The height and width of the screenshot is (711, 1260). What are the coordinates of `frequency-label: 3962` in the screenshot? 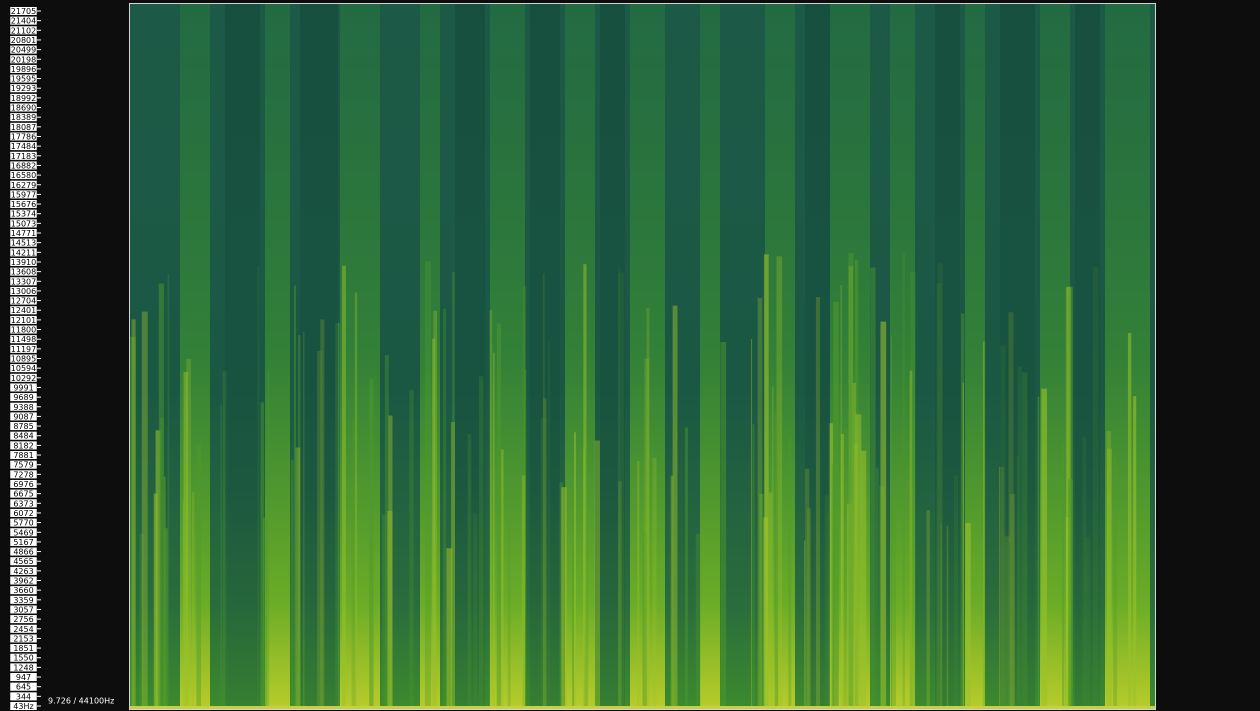 It's located at (23, 581).